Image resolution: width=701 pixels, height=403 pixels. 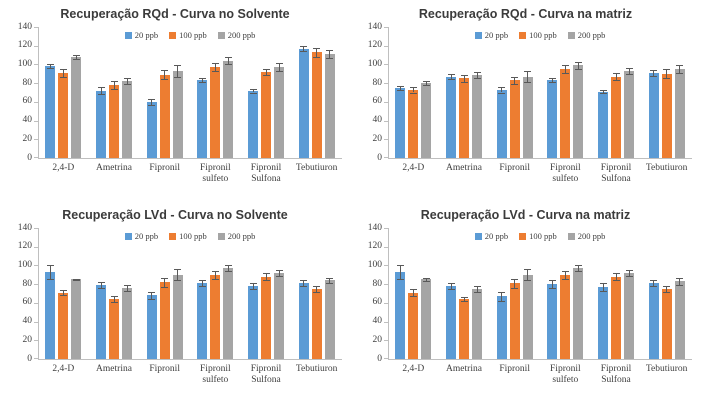 What do you see at coordinates (525, 215) in the screenshot?
I see `chart-title: Recuperação LVd - Curva na matriz` at bounding box center [525, 215].